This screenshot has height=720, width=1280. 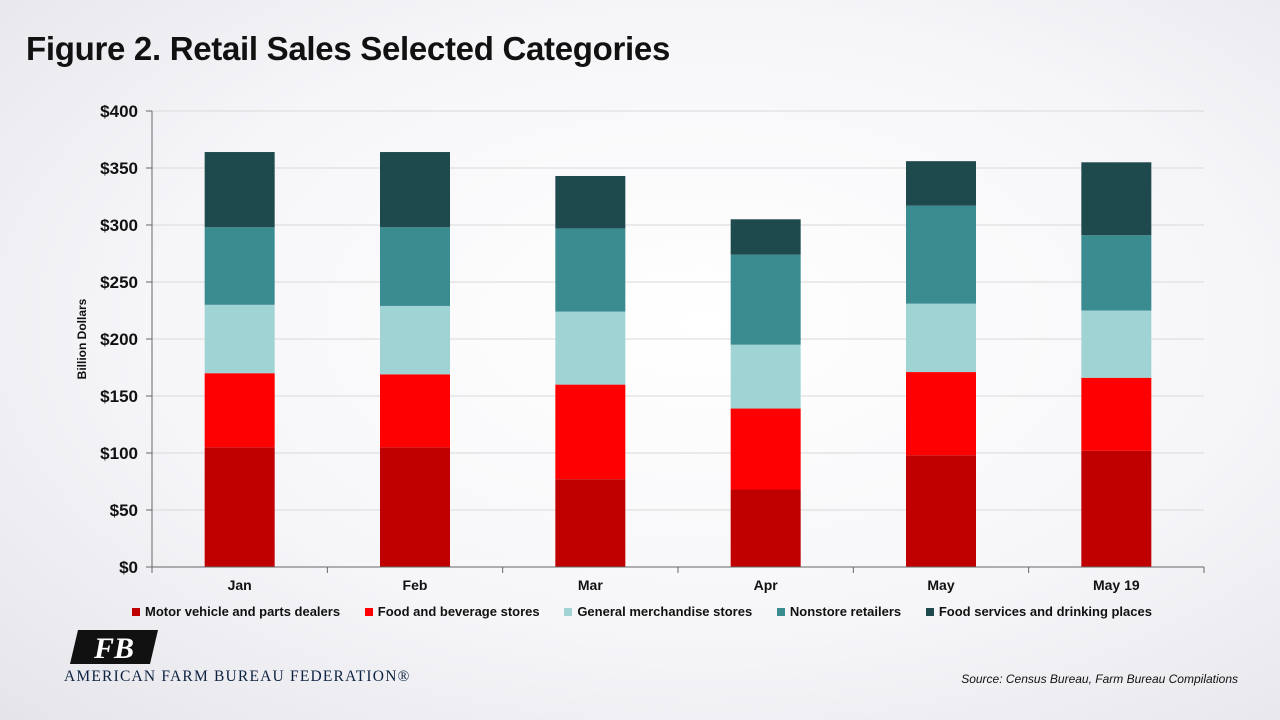 I want to click on x-tick-label: Apr, so click(x=766, y=585).